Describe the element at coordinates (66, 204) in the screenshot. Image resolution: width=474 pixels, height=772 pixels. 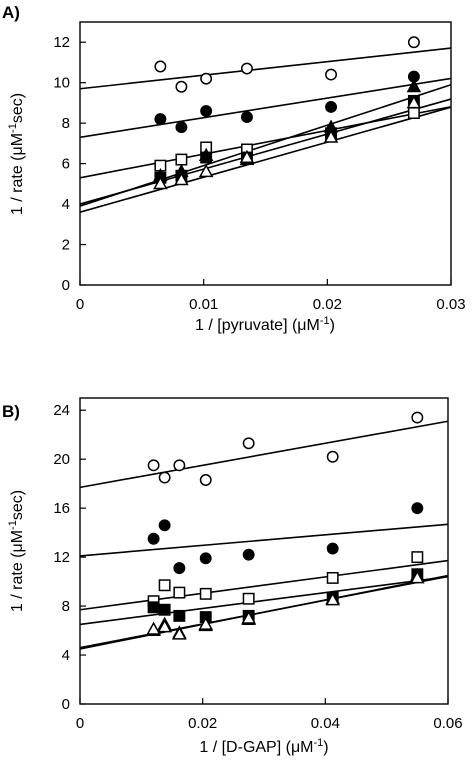
I see `panel-a-y-tick-label: 4` at that location.